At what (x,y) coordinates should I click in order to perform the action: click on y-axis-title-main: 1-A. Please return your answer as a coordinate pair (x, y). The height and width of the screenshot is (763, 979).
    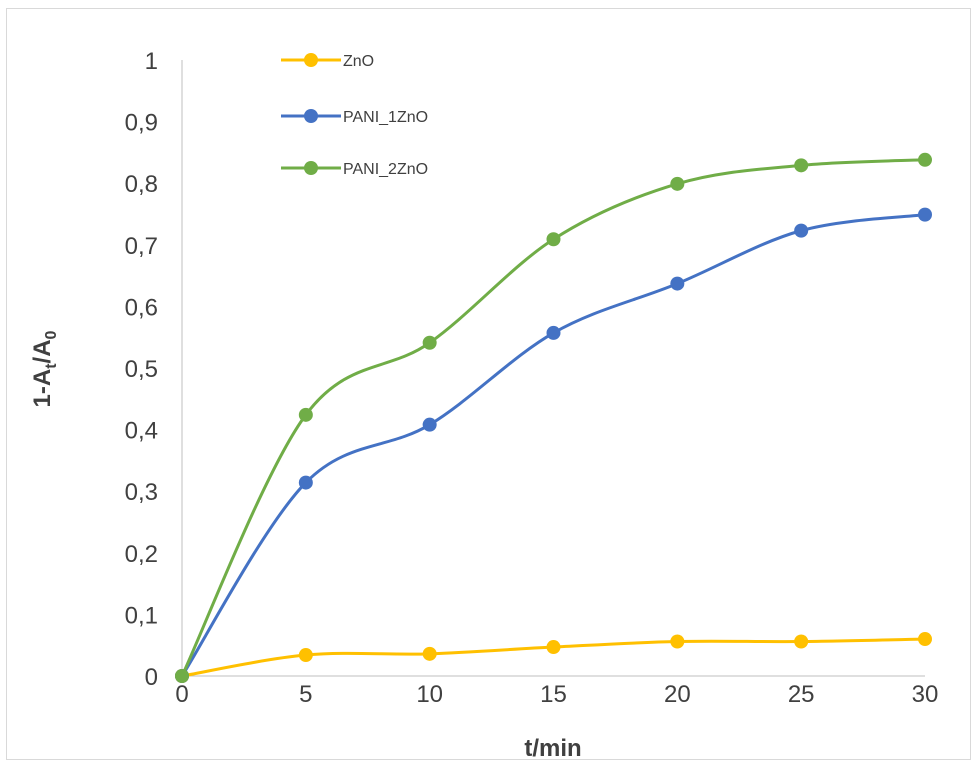
    Looking at the image, I should click on (42, 388).